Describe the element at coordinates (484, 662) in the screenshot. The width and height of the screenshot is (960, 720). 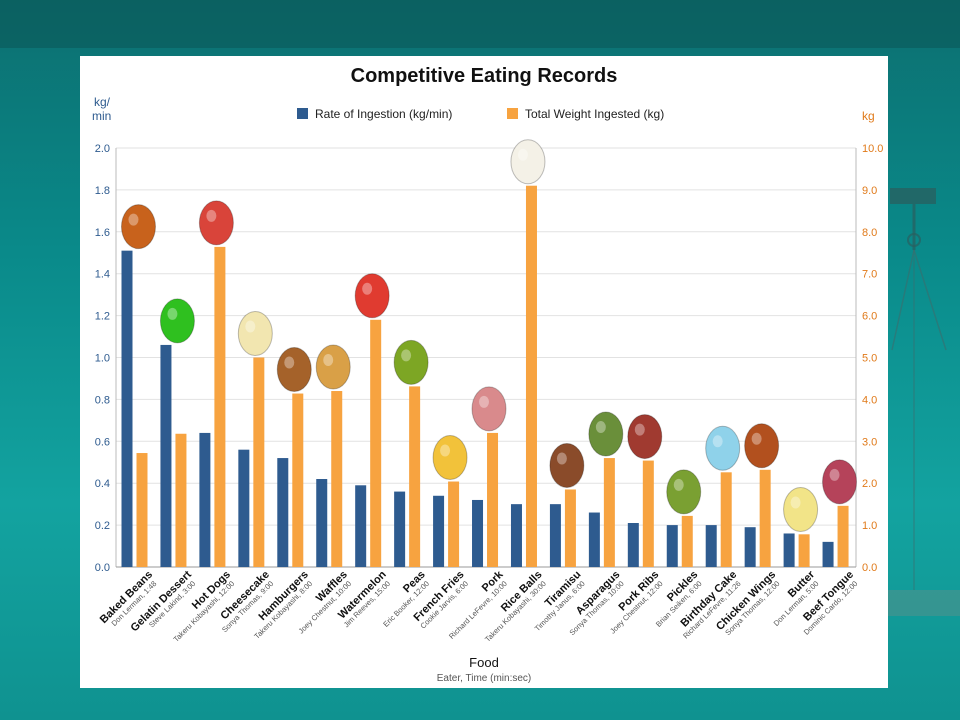
I see `x-axis-label: Food` at that location.